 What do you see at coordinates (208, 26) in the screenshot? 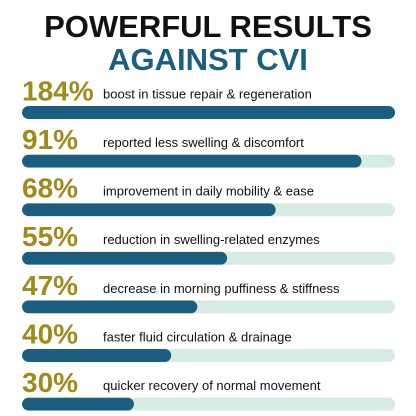
I see `title: POWERFUL RESULTS` at bounding box center [208, 26].